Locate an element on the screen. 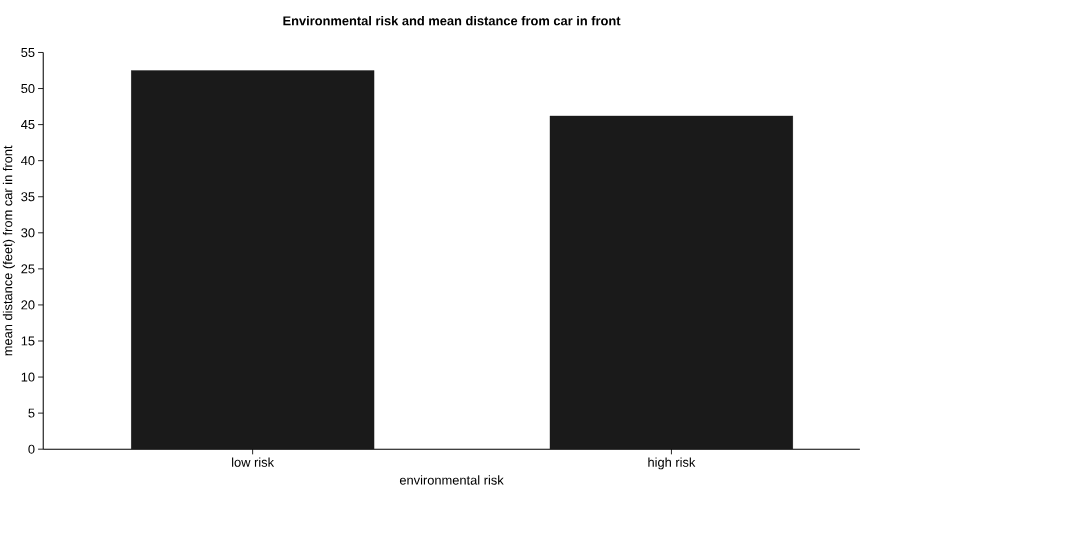 The width and height of the screenshot is (1071, 542). y-tick-label: 30 is located at coordinates (28, 233).